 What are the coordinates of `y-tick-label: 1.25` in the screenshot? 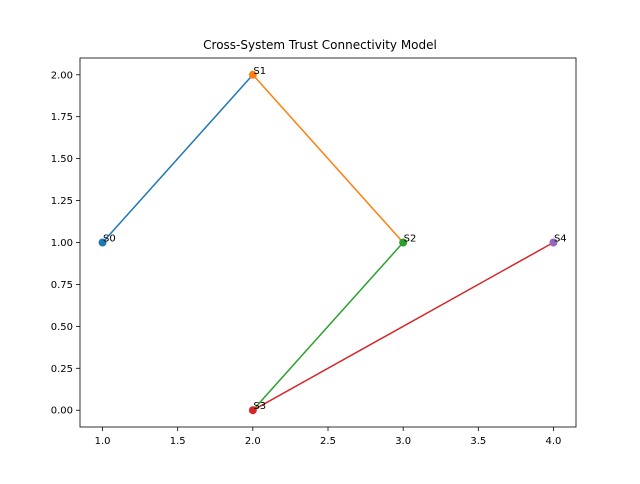 It's located at (62, 201).